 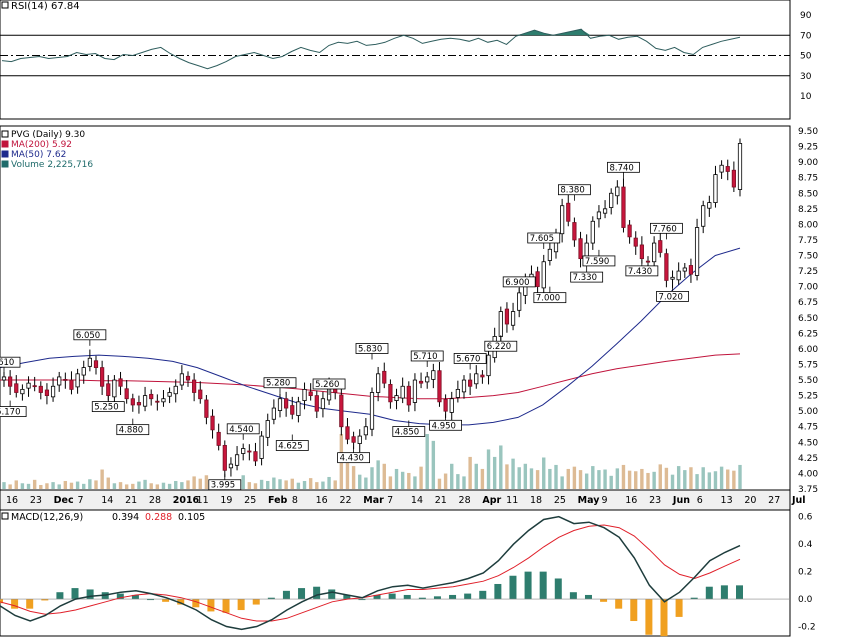 I want to click on x-tick-label: 9, so click(x=604, y=500).